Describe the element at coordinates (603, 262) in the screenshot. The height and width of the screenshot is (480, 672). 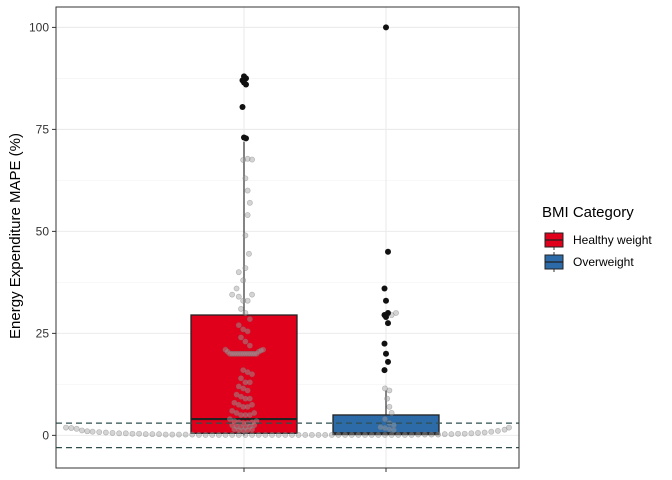
I see `legend-label: Overweight` at that location.